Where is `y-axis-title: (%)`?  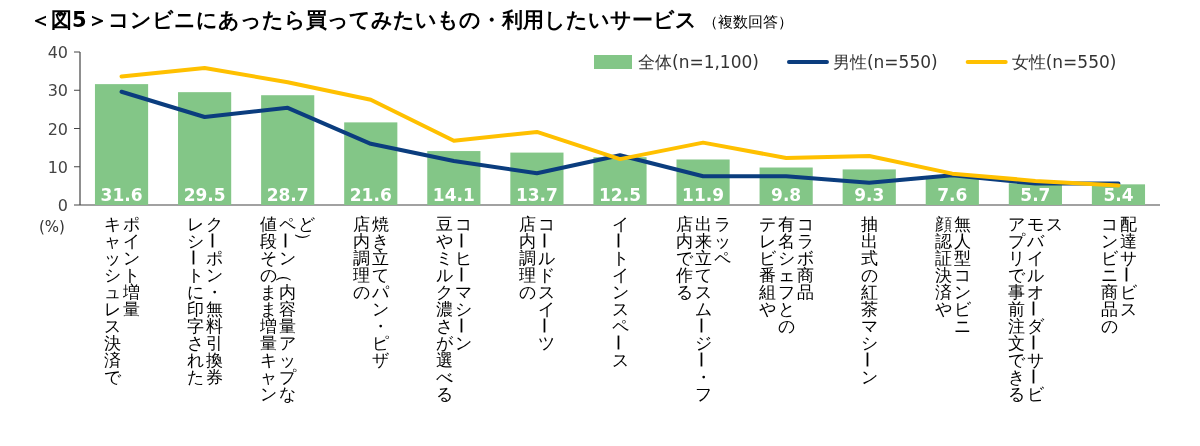
y-axis-title: (%) is located at coordinates (52, 227).